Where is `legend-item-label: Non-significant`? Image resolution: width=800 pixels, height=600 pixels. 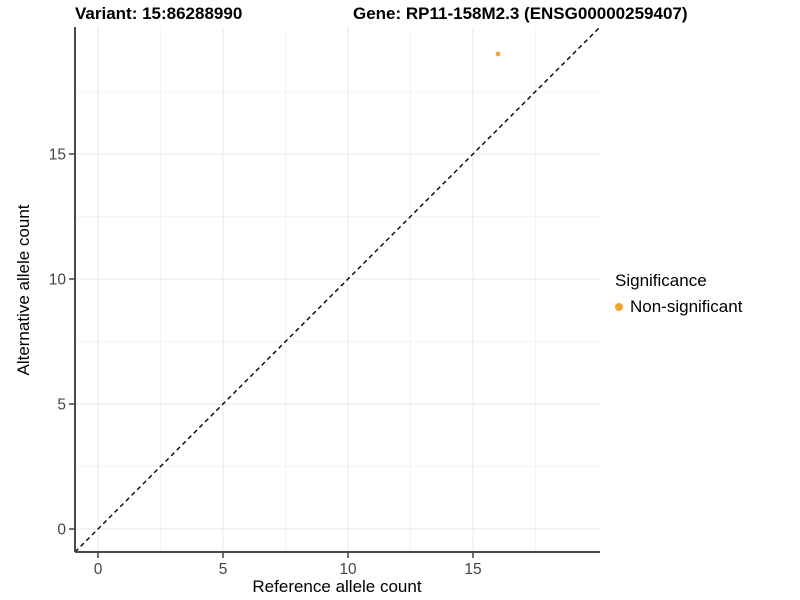 legend-item-label: Non-significant is located at coordinates (686, 306).